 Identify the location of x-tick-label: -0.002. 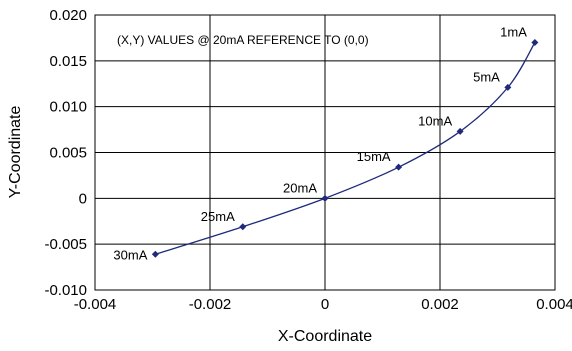
(210, 304).